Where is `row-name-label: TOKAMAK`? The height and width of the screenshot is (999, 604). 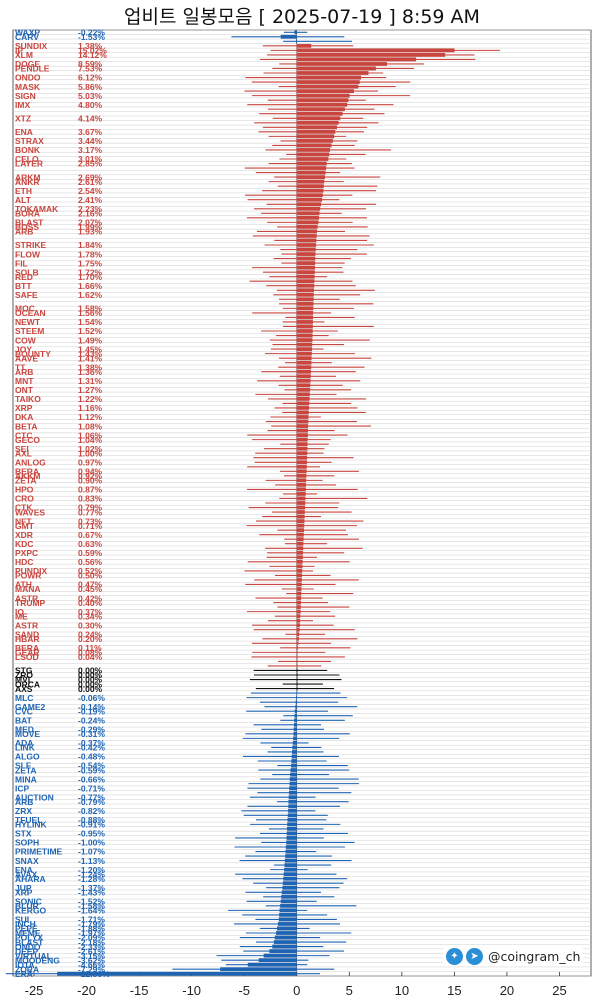
row-name-label: TOKAMAK is located at coordinates (37, 209).